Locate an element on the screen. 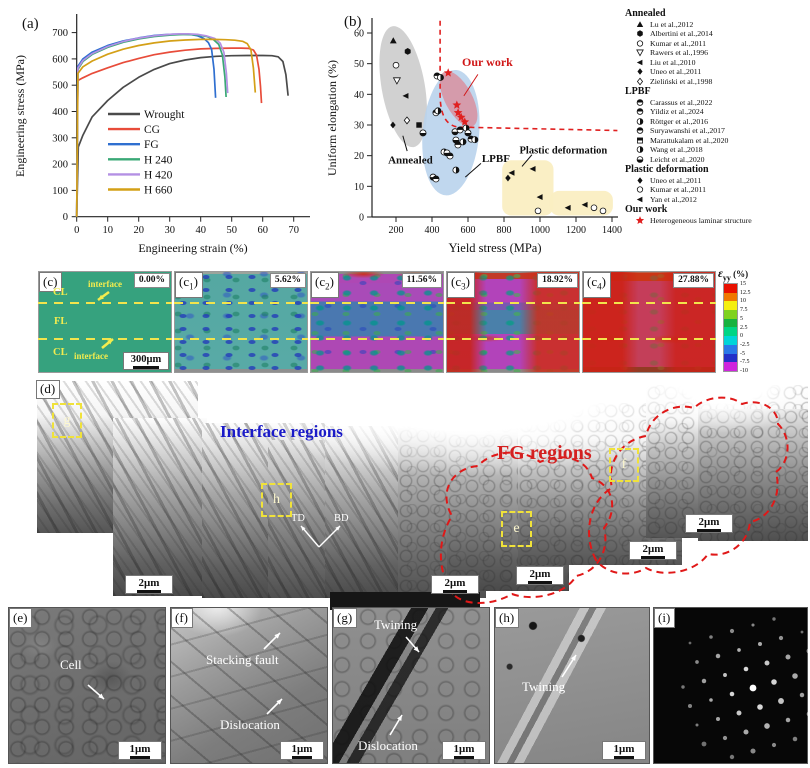  star-icon is located at coordinates (640, 219).